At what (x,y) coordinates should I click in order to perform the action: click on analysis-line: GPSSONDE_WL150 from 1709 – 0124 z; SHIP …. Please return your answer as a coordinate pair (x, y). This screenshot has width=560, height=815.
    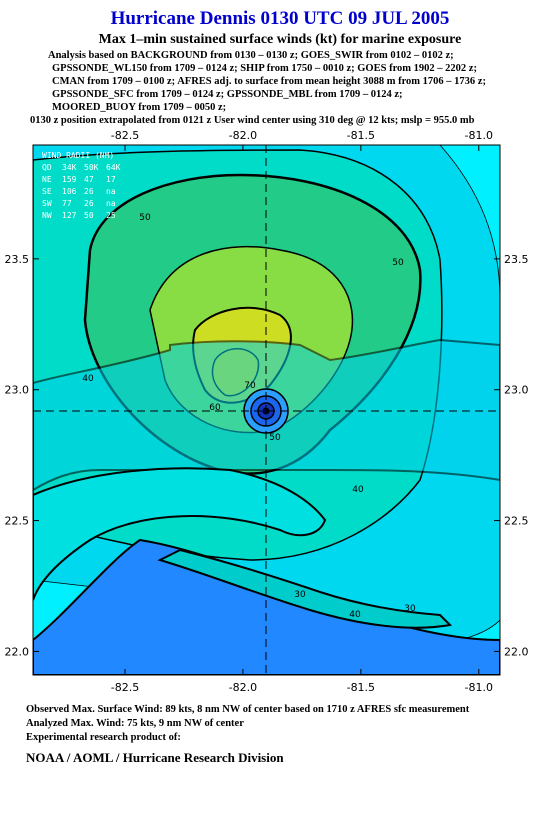
    Looking at the image, I should click on (264, 68).